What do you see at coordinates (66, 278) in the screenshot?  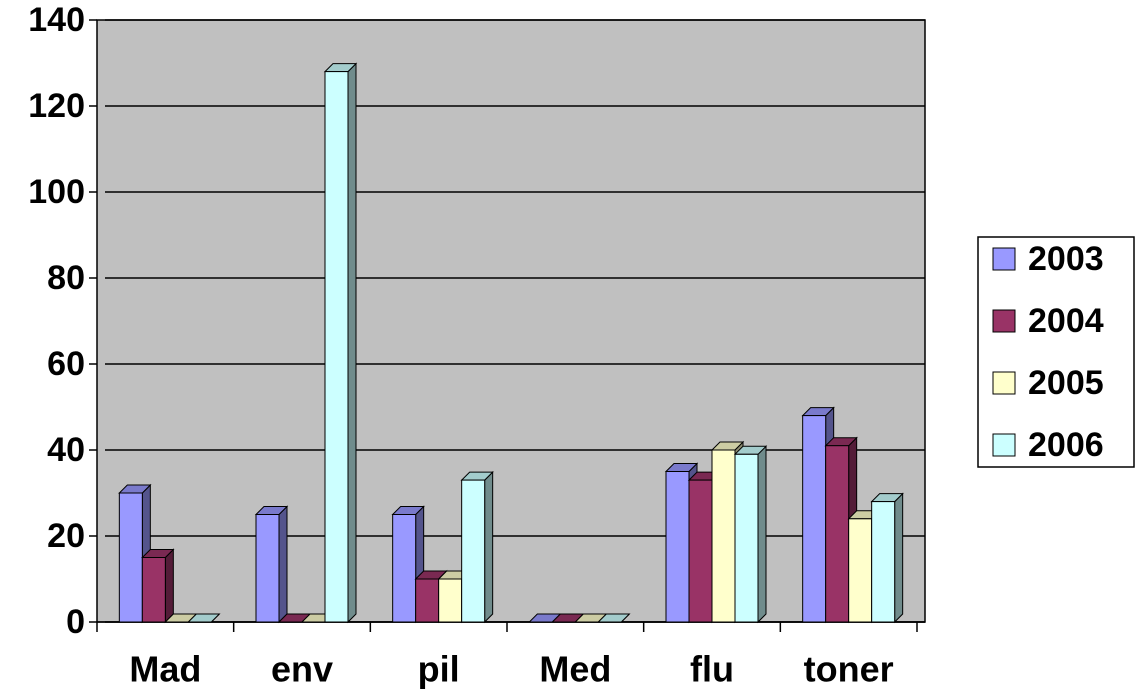 I see `y-tick-label: 80` at bounding box center [66, 278].